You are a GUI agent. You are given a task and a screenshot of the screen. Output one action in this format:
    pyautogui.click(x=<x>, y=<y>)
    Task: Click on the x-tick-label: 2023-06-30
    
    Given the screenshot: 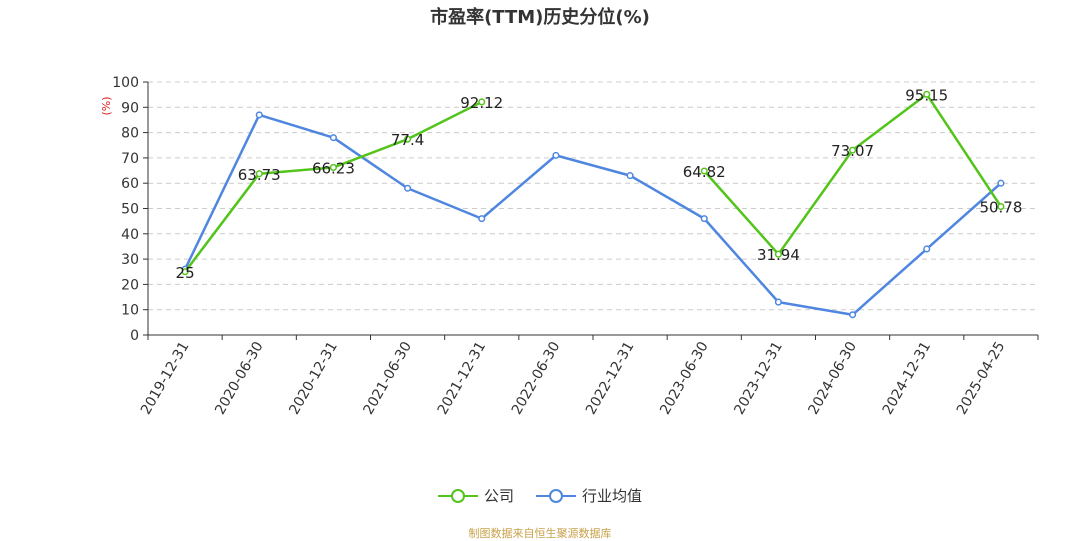 What is the action you would take?
    pyautogui.click(x=684, y=378)
    